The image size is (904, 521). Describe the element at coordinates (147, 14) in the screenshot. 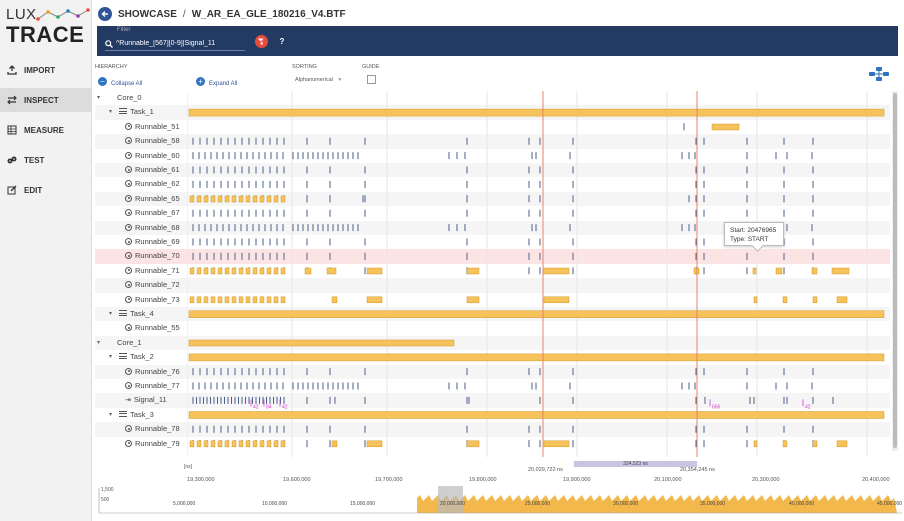

I see `breadcrumb-root: SHOWCASE` at that location.